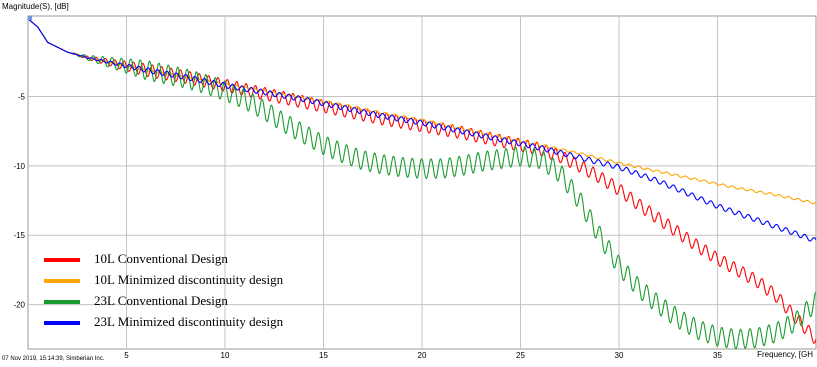 This screenshot has height=367, width=817. I want to click on y-tick-label: -15, so click(19, 235).